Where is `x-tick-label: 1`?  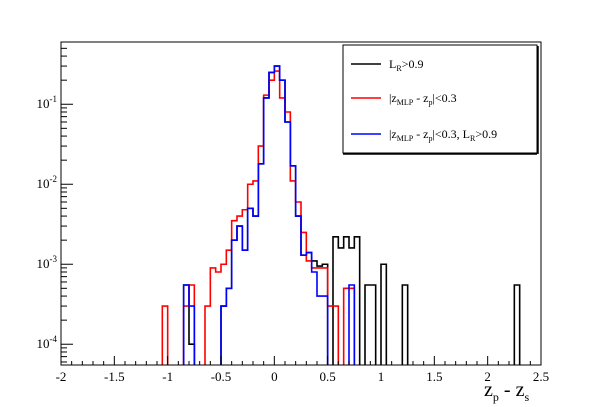
x-tick-label: 1 is located at coordinates (381, 376).